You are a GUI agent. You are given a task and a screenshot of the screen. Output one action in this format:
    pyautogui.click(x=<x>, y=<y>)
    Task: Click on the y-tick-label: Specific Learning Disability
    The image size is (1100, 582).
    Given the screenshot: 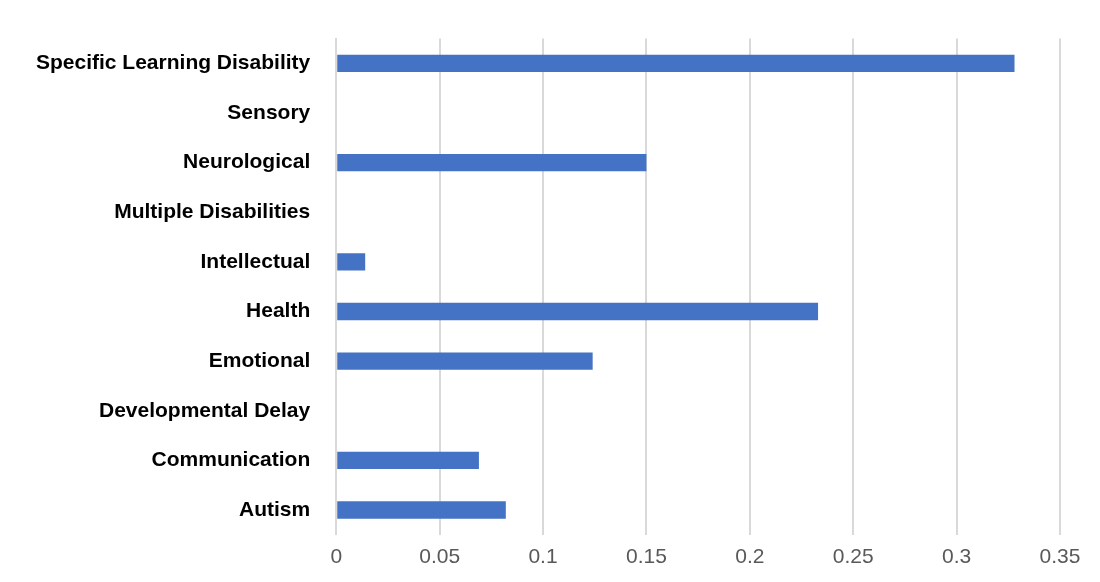 What is the action you would take?
    pyautogui.click(x=173, y=62)
    